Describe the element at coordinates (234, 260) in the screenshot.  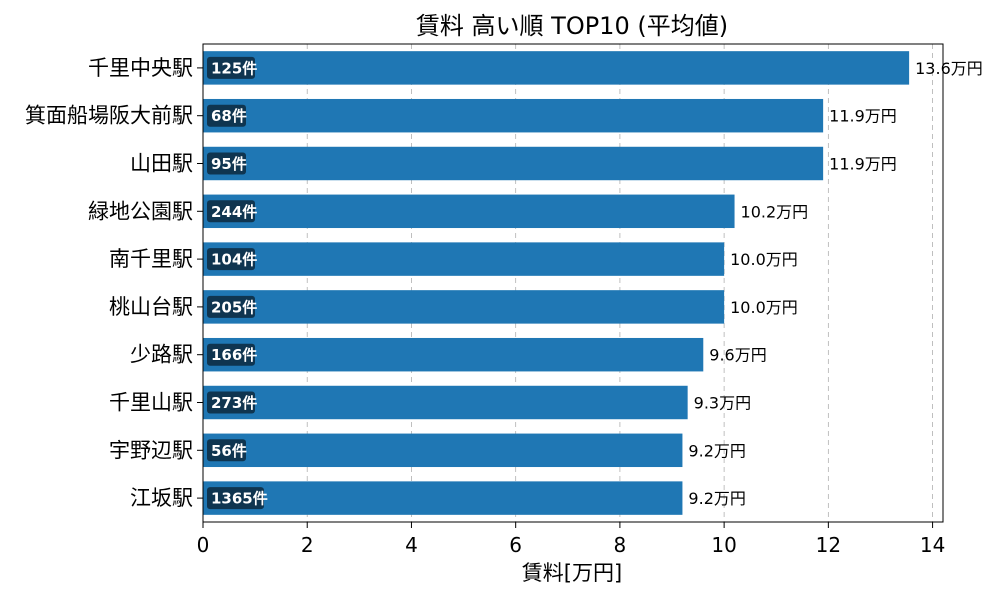
I see `count-badge-label: 104件` at that location.